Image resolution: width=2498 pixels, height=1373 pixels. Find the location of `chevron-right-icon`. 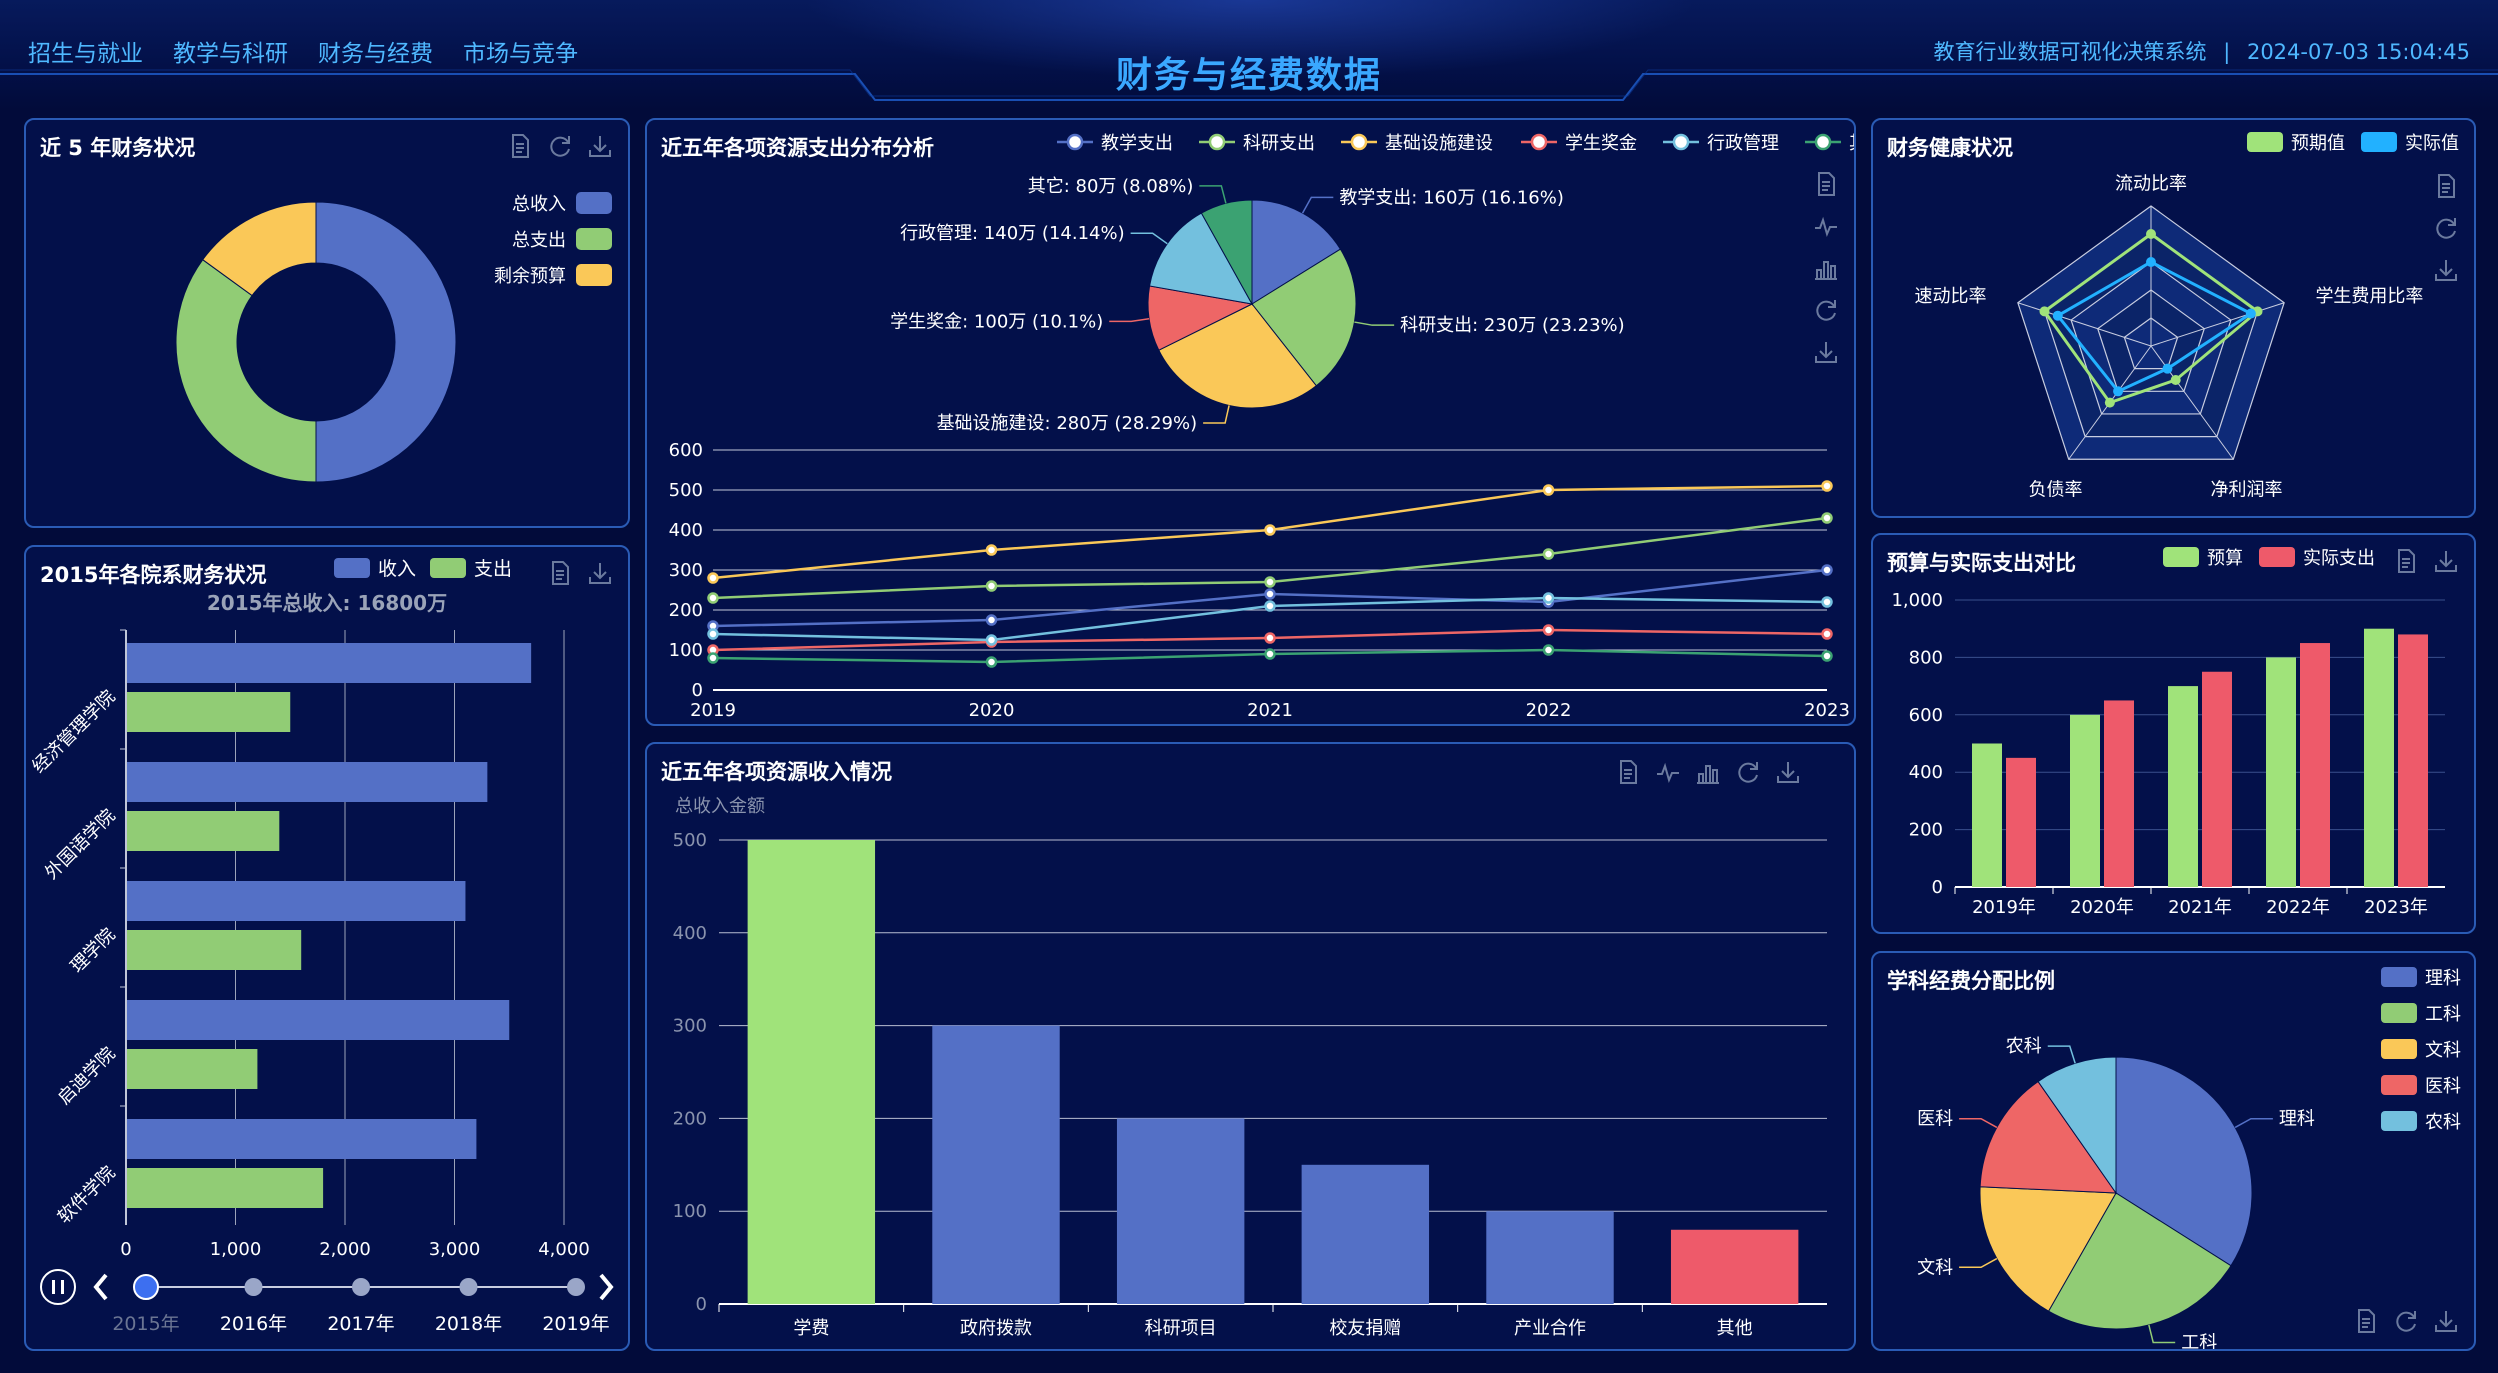

chevron-right-icon is located at coordinates (606, 1287).